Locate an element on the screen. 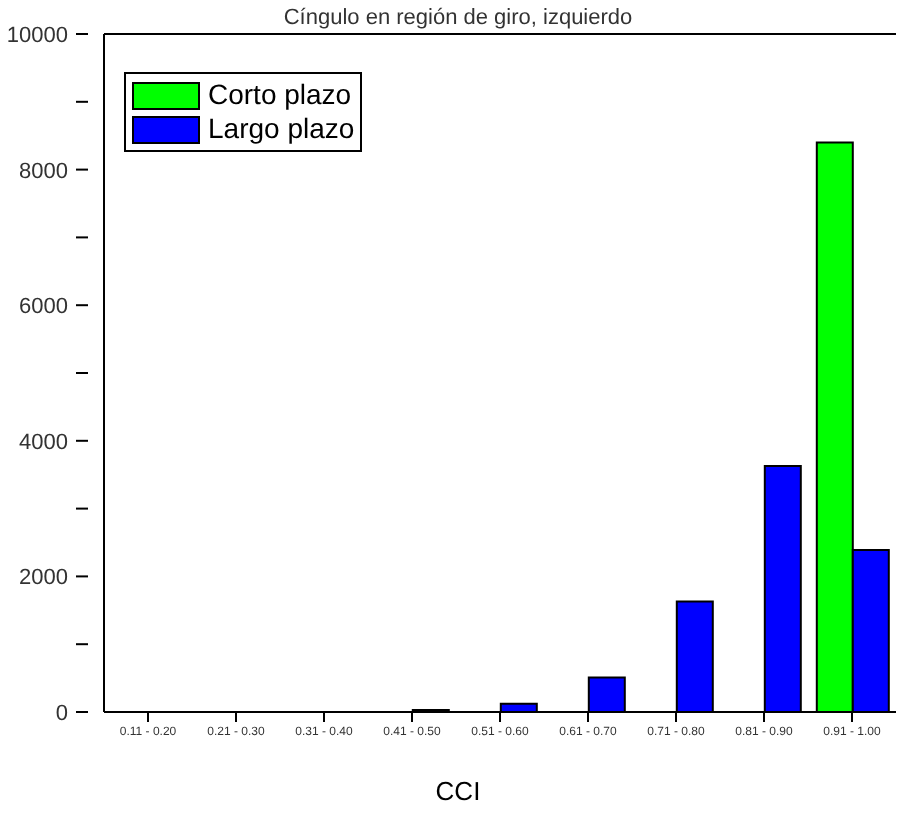 This screenshot has height=824, width=916. y-tick-label: 0 is located at coordinates (61, 714).